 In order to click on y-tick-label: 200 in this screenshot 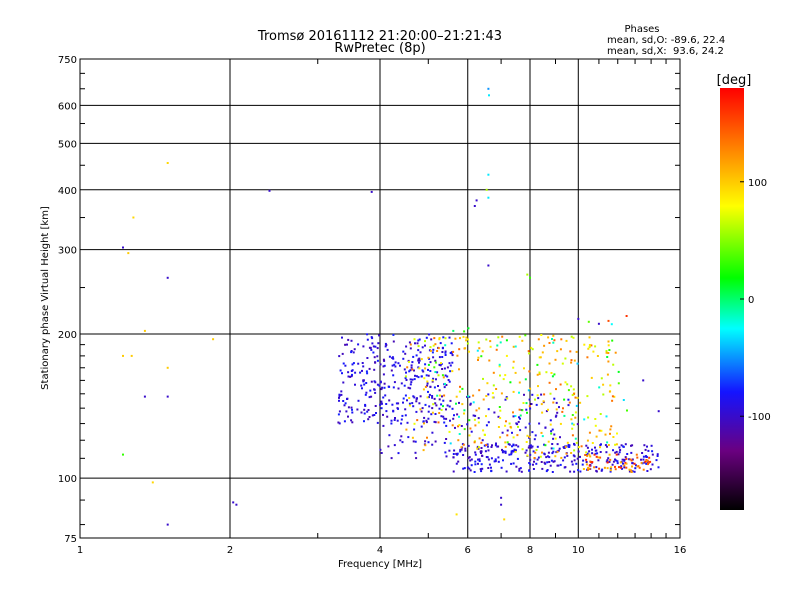, I will do `click(67, 335)`.